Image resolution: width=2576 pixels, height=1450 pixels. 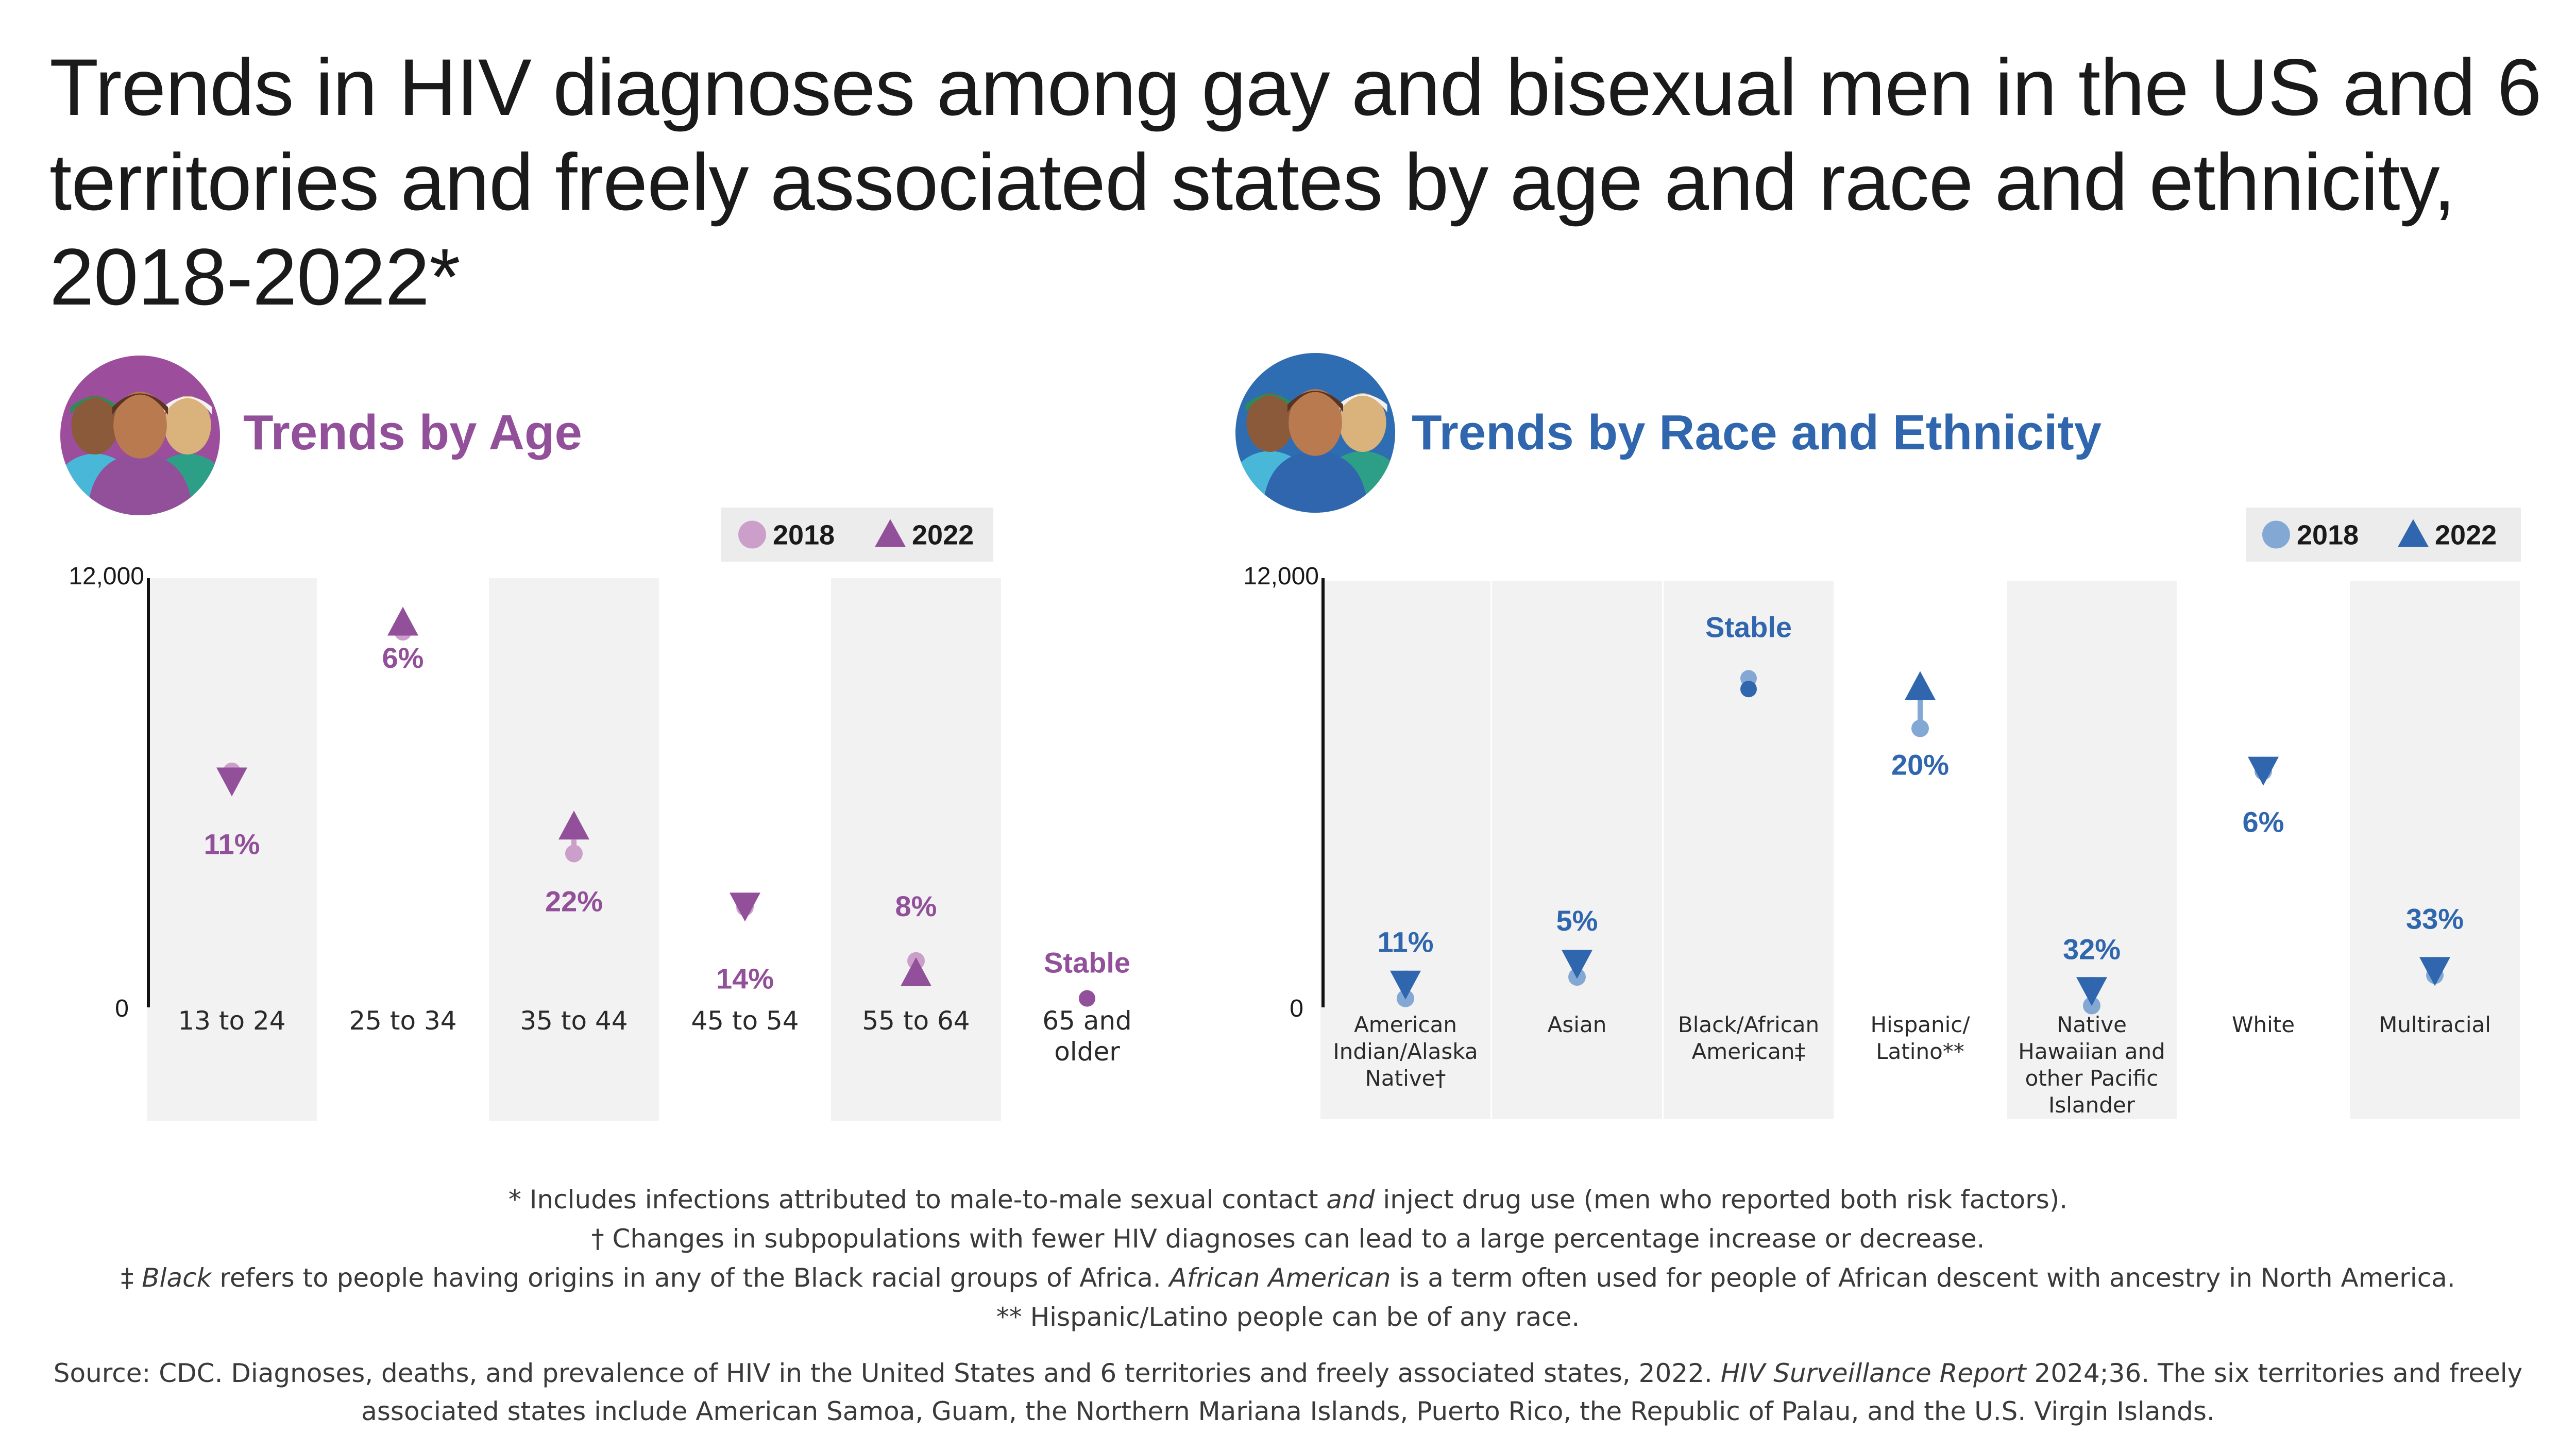 What do you see at coordinates (402, 1021) in the screenshot?
I see `age-category-label-line: 25 to 34` at bounding box center [402, 1021].